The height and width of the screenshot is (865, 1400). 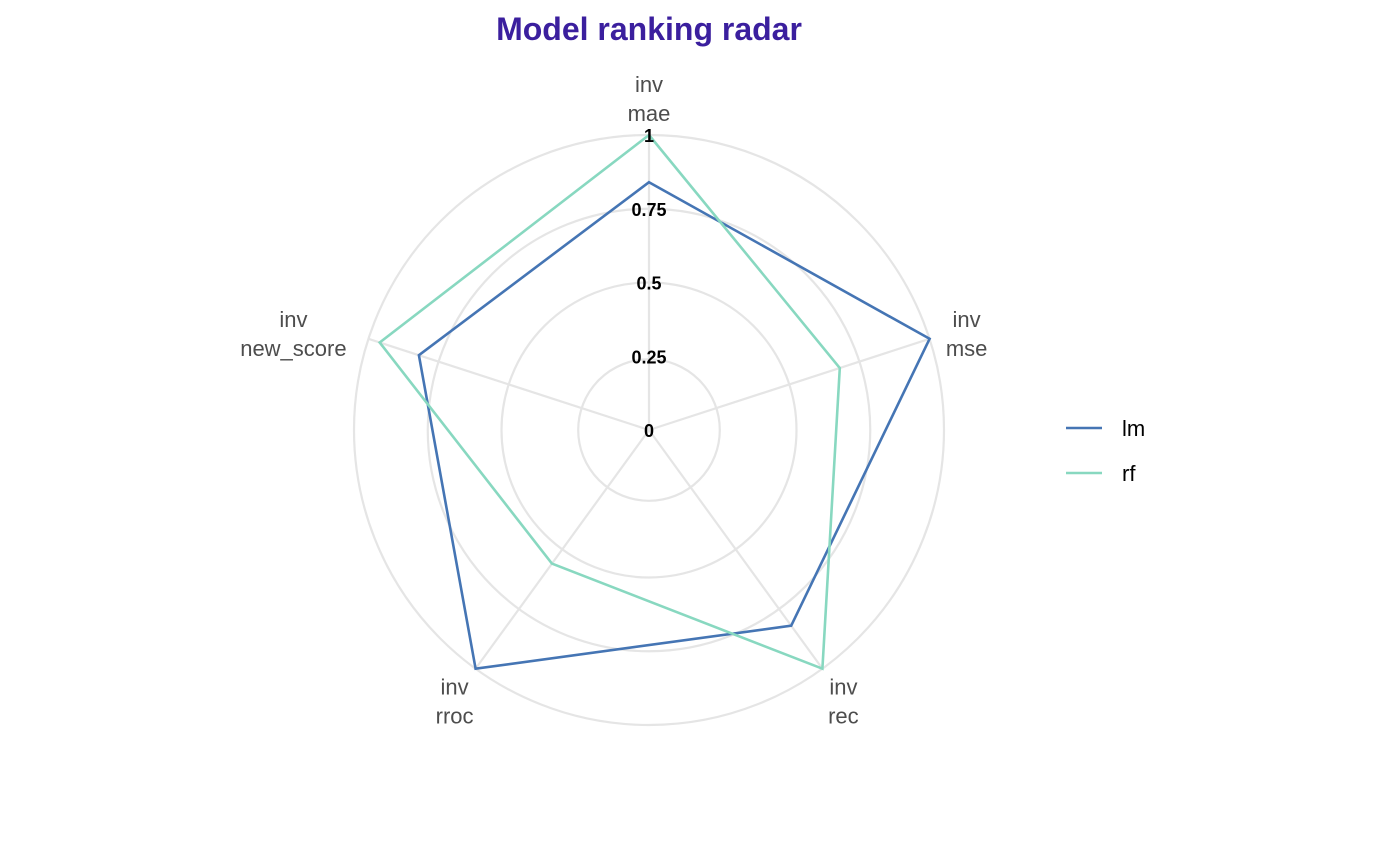 What do you see at coordinates (967, 348) in the screenshot?
I see `axis-label-line2: mse` at bounding box center [967, 348].